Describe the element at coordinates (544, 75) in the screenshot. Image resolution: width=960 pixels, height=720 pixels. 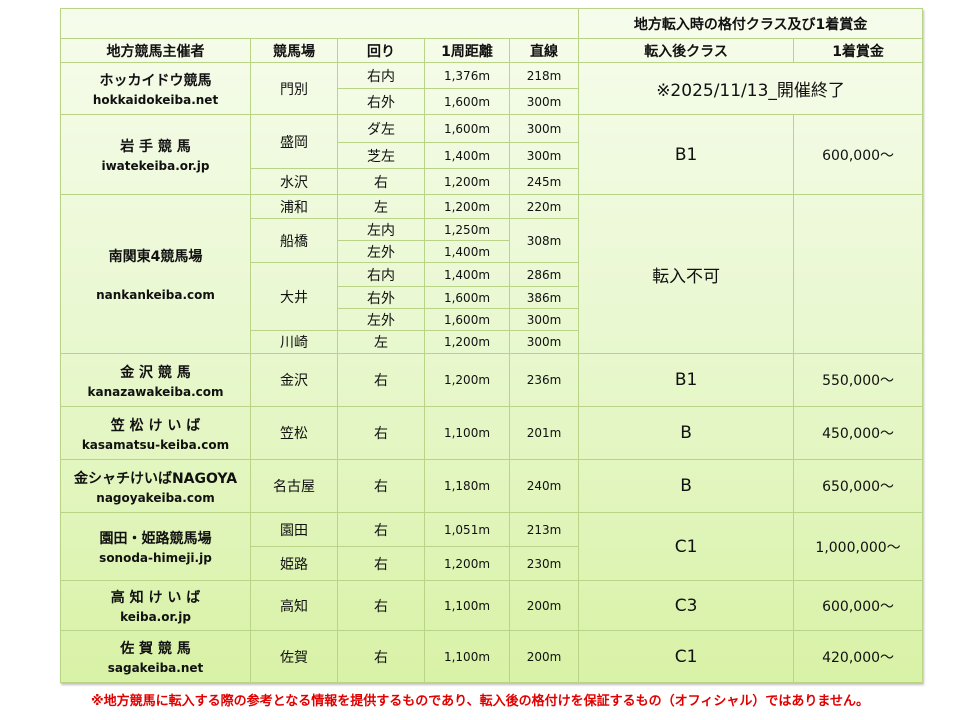
I see `straight-length: 218m` at that location.